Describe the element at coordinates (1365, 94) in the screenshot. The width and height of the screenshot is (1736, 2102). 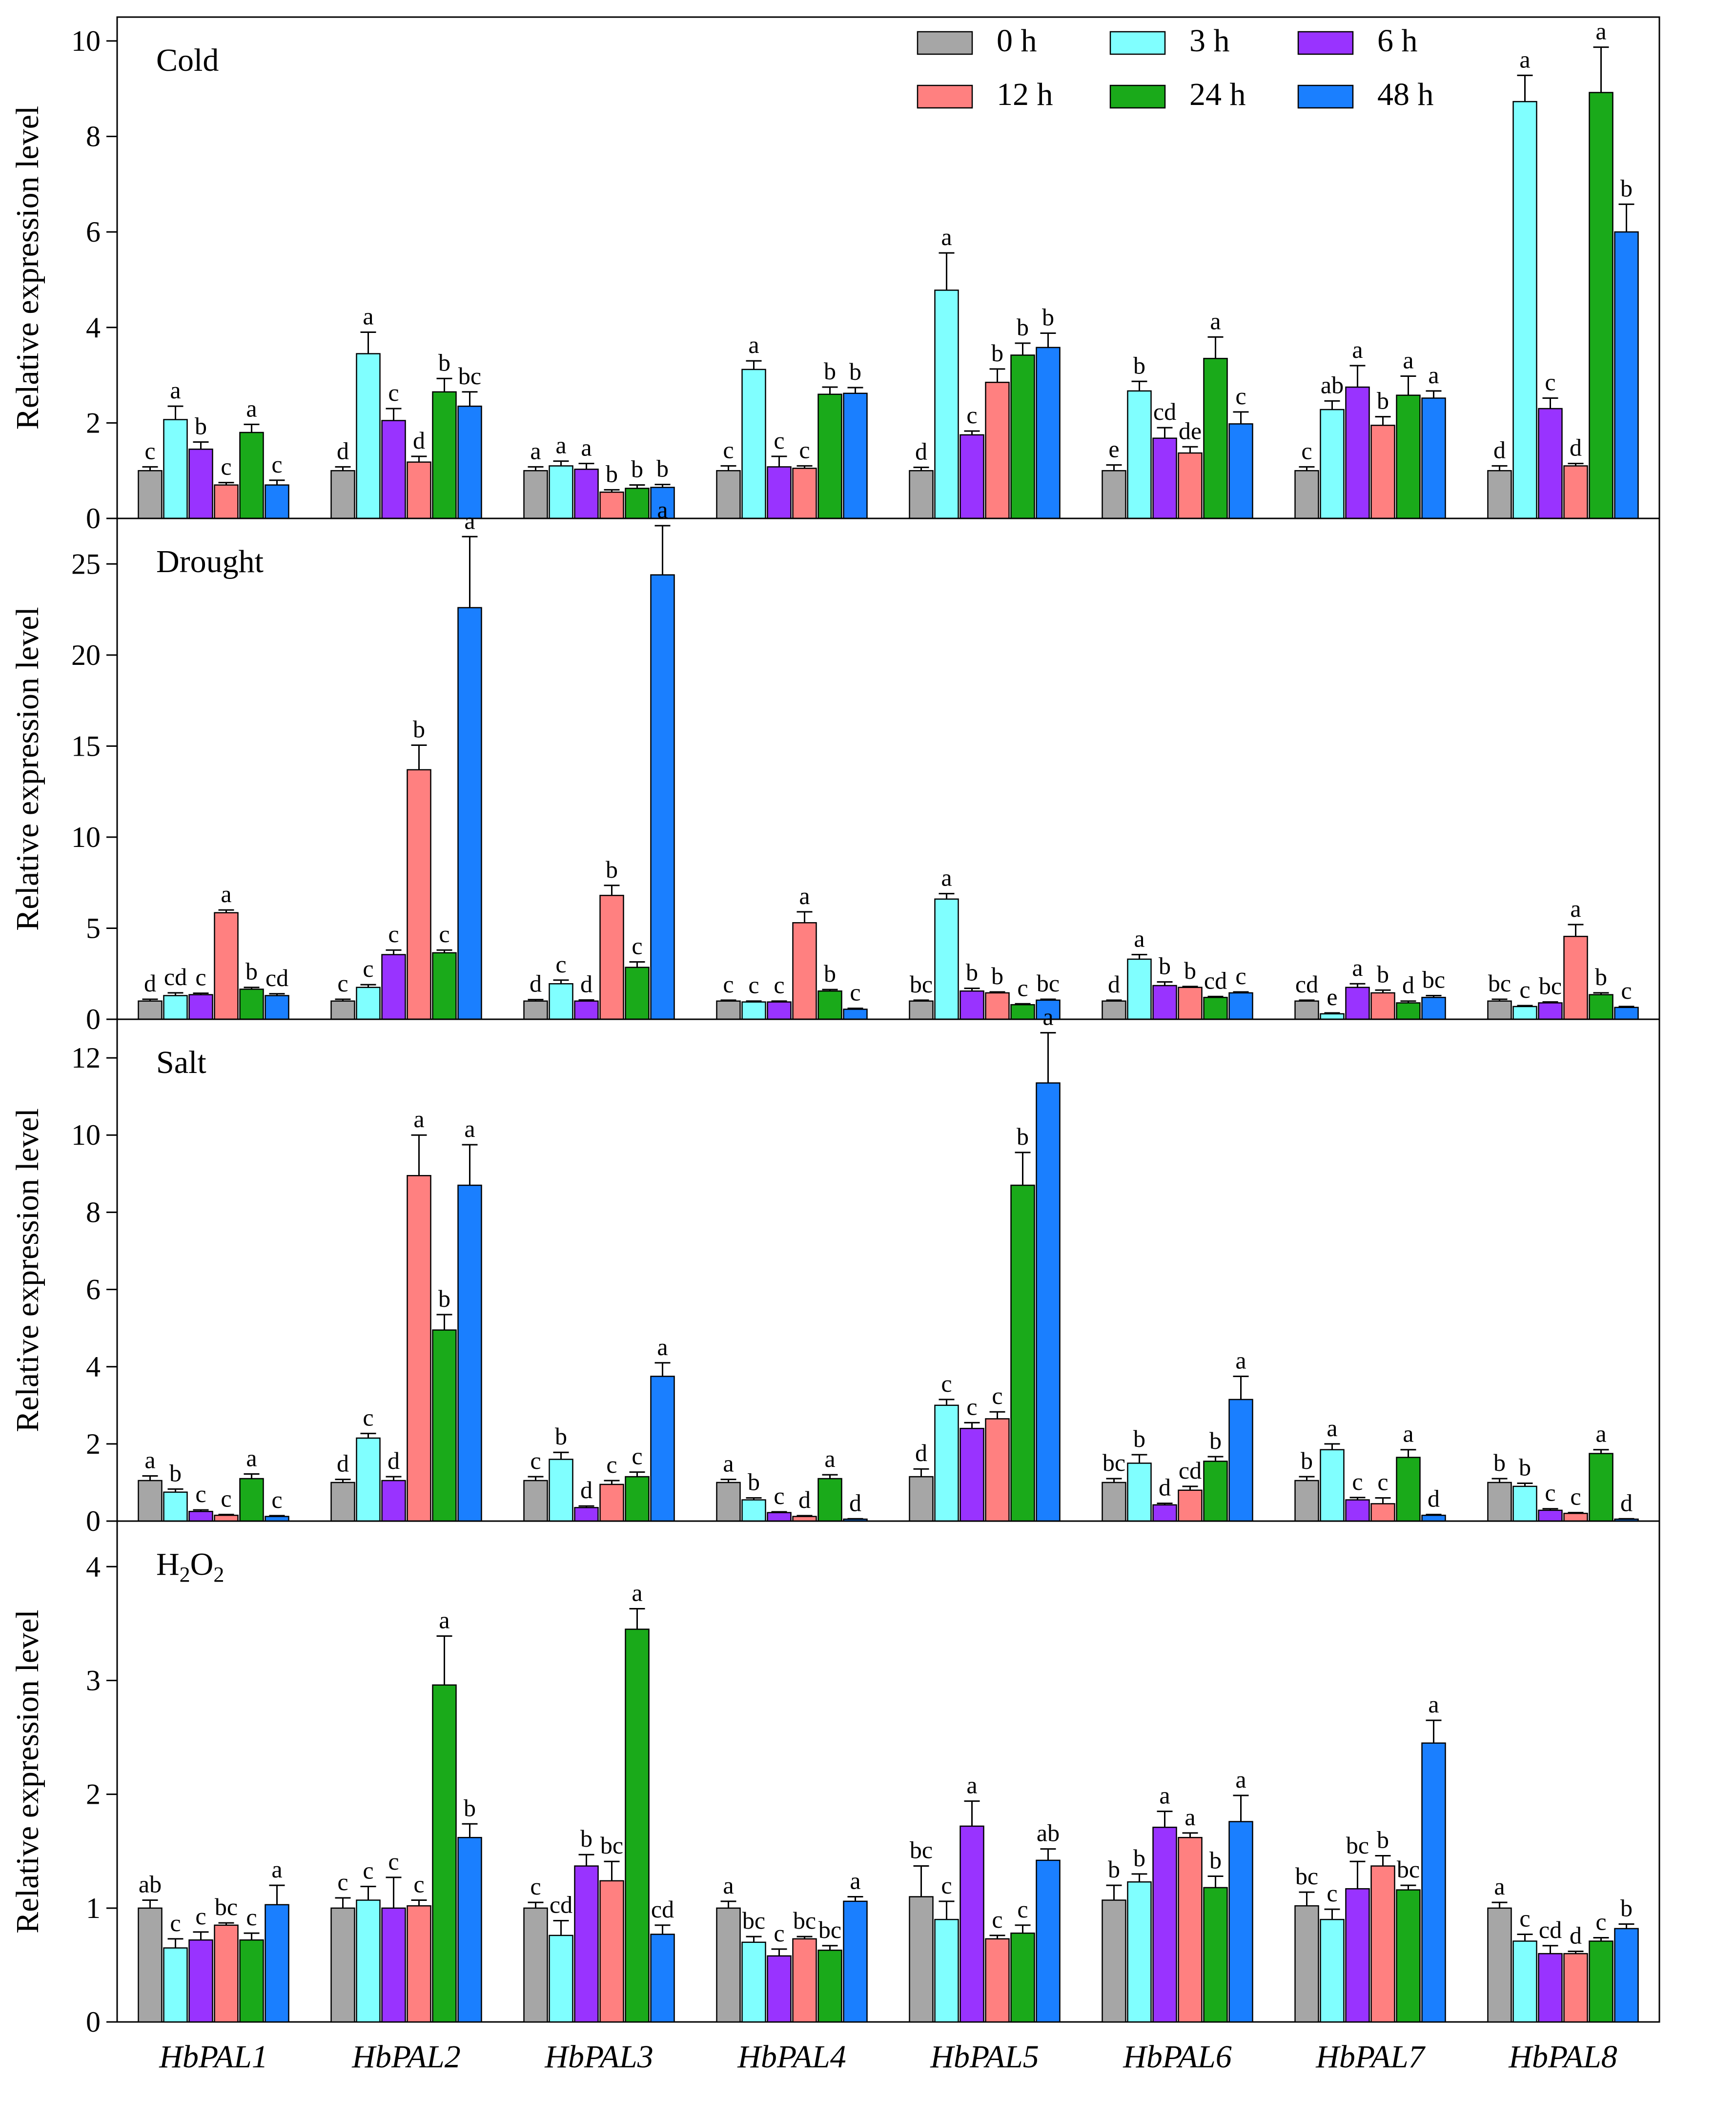
I see `legend-item: 48 h` at that location.